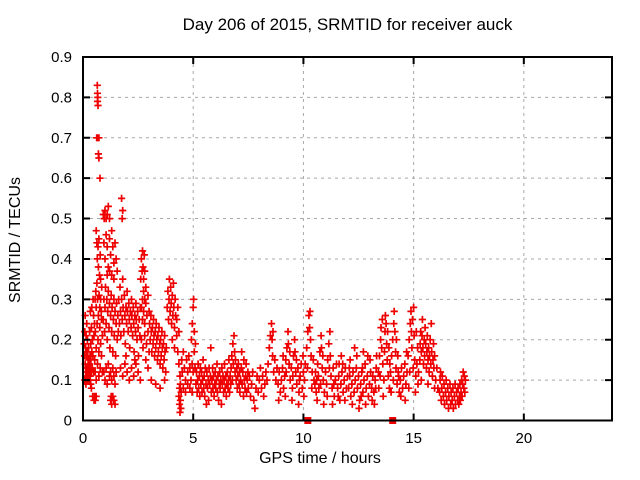 The image size is (640, 480). I want to click on y-tick-label: 0.7, so click(61, 138).